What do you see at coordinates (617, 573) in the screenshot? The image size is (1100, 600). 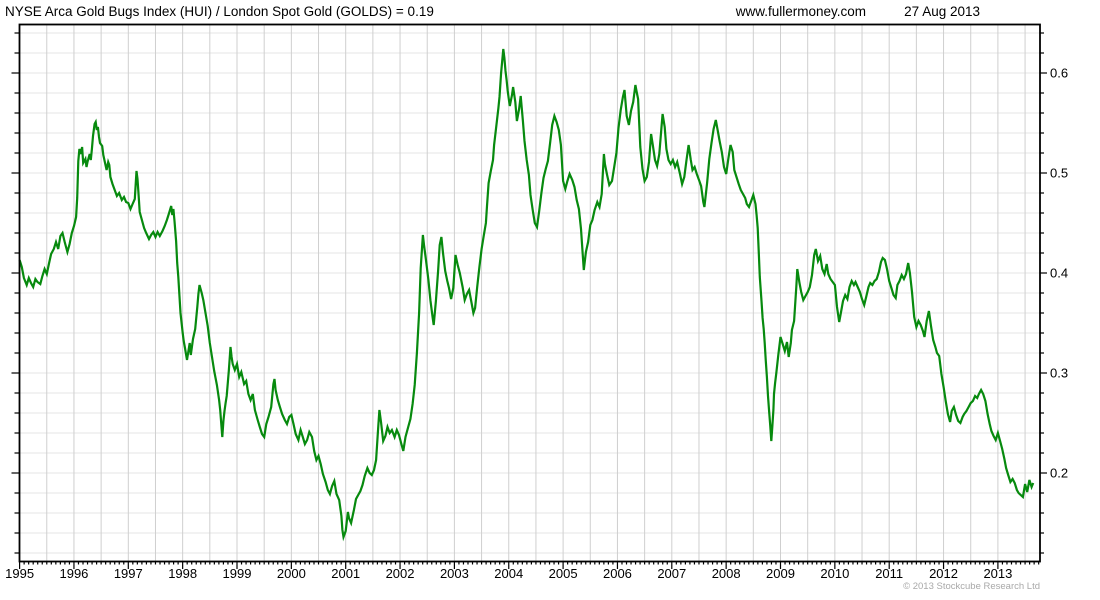 I see `x-axis-label: 2006` at bounding box center [617, 573].